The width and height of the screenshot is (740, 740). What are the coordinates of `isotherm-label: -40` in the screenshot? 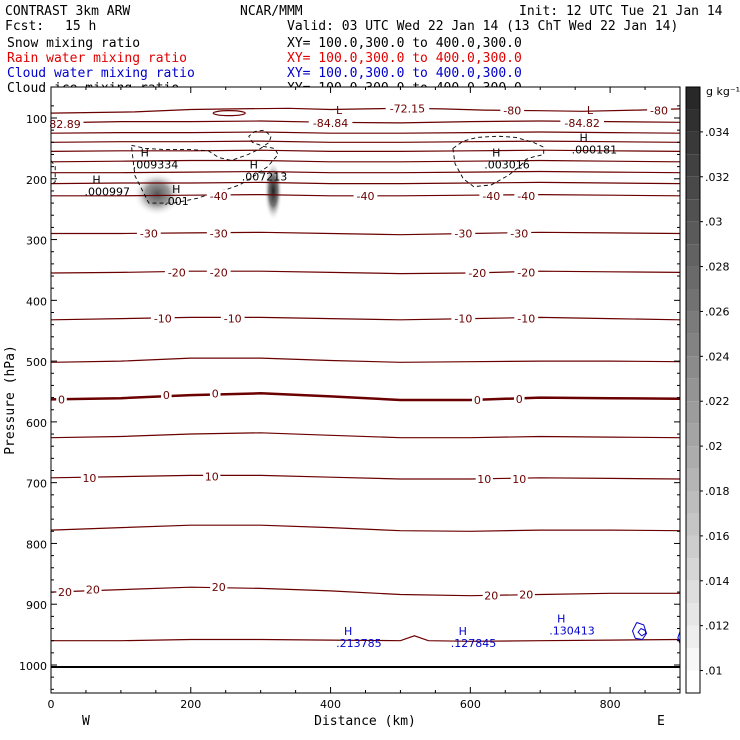 It's located at (366, 196).